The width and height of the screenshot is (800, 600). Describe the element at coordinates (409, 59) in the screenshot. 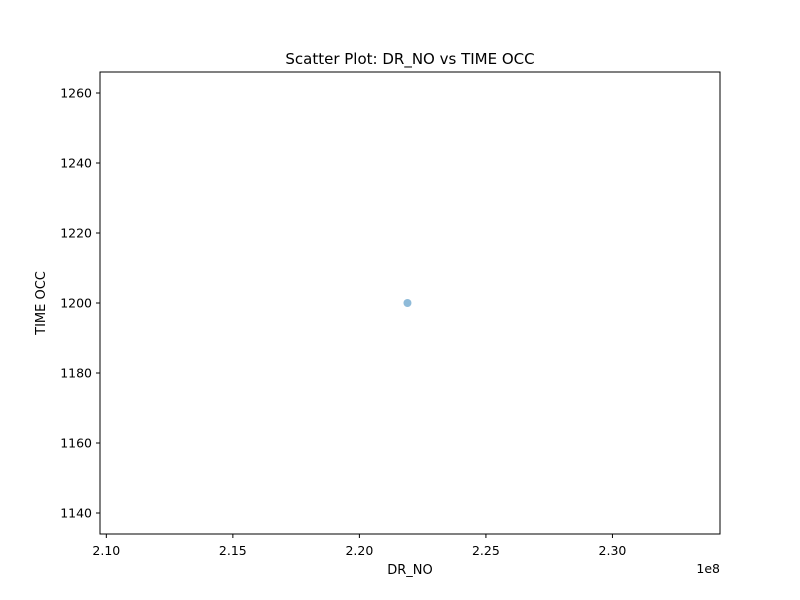

I see `chart-title: Scatter Plot: DR_NO vs TIME OCC` at that location.